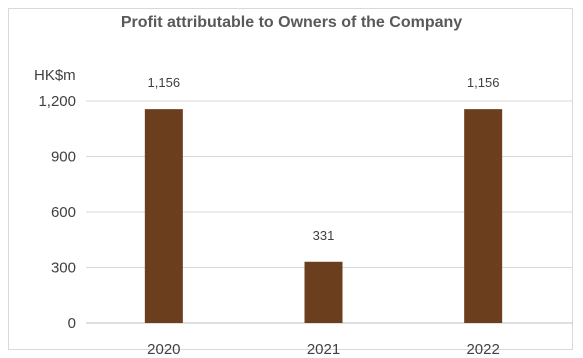  Describe the element at coordinates (482, 349) in the screenshot. I see `x-tick-label-2022: 2022` at that location.